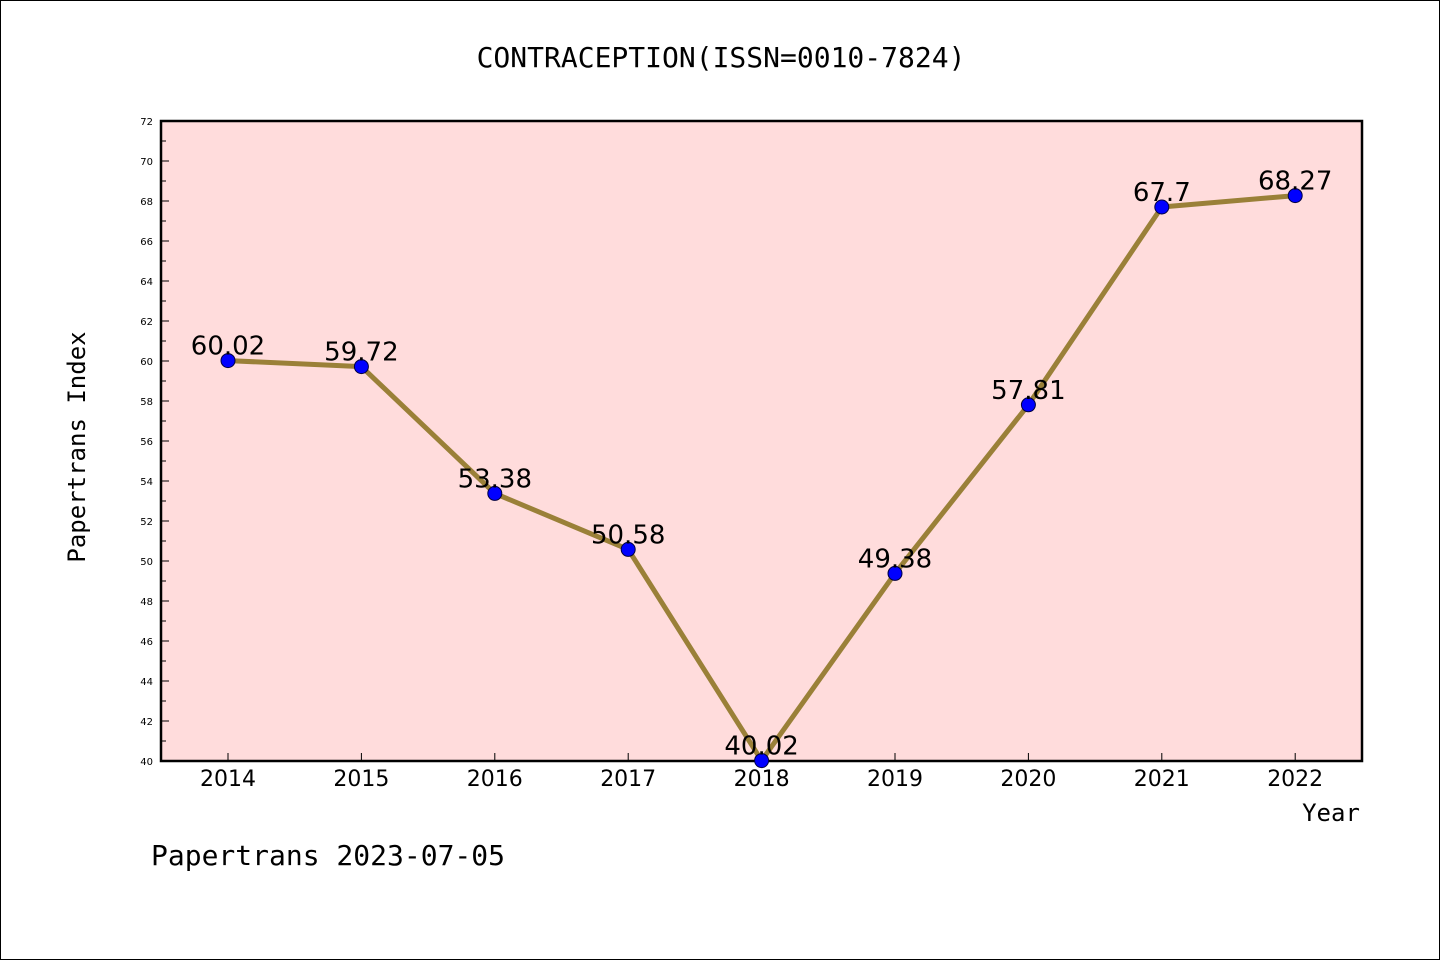 This screenshot has height=961, width=1440. Describe the element at coordinates (721, 57) in the screenshot. I see `chart-title: CONTRACEPTION(ISSN=0010-7824)` at that location.